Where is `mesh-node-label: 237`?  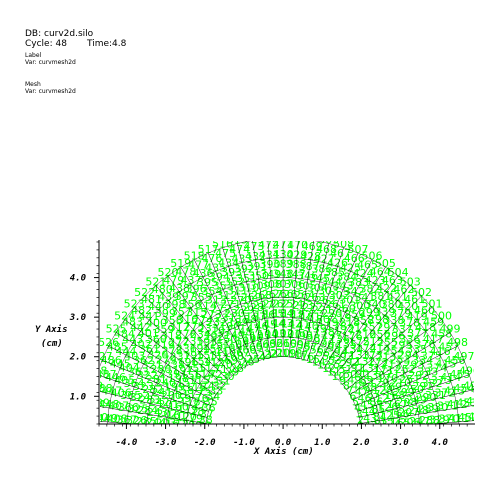
mesh-node-label: 237 is located at coordinates (180, 356).